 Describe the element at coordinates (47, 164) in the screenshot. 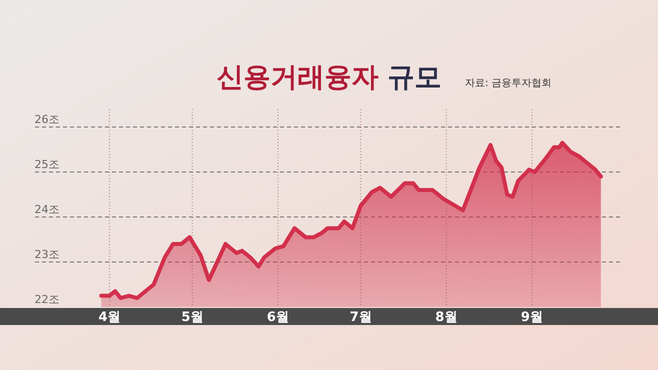

I see `y-tick-label: 25조` at that location.